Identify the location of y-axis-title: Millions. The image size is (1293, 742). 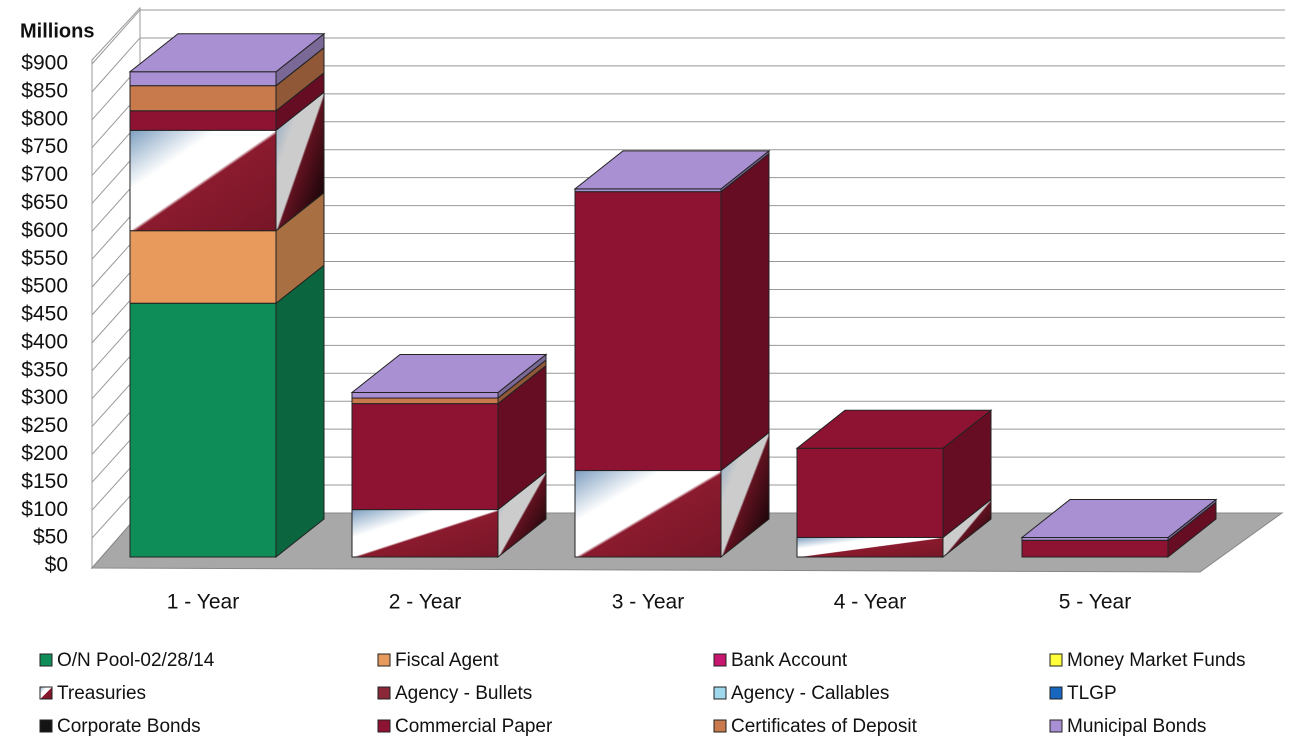
(57, 31).